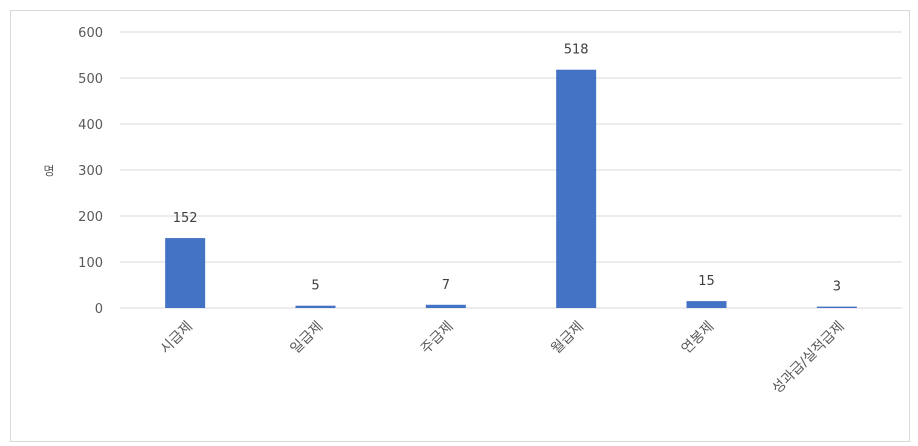 The height and width of the screenshot is (446, 918). Describe the element at coordinates (576, 50) in the screenshot. I see `data-label-3: 518` at that location.